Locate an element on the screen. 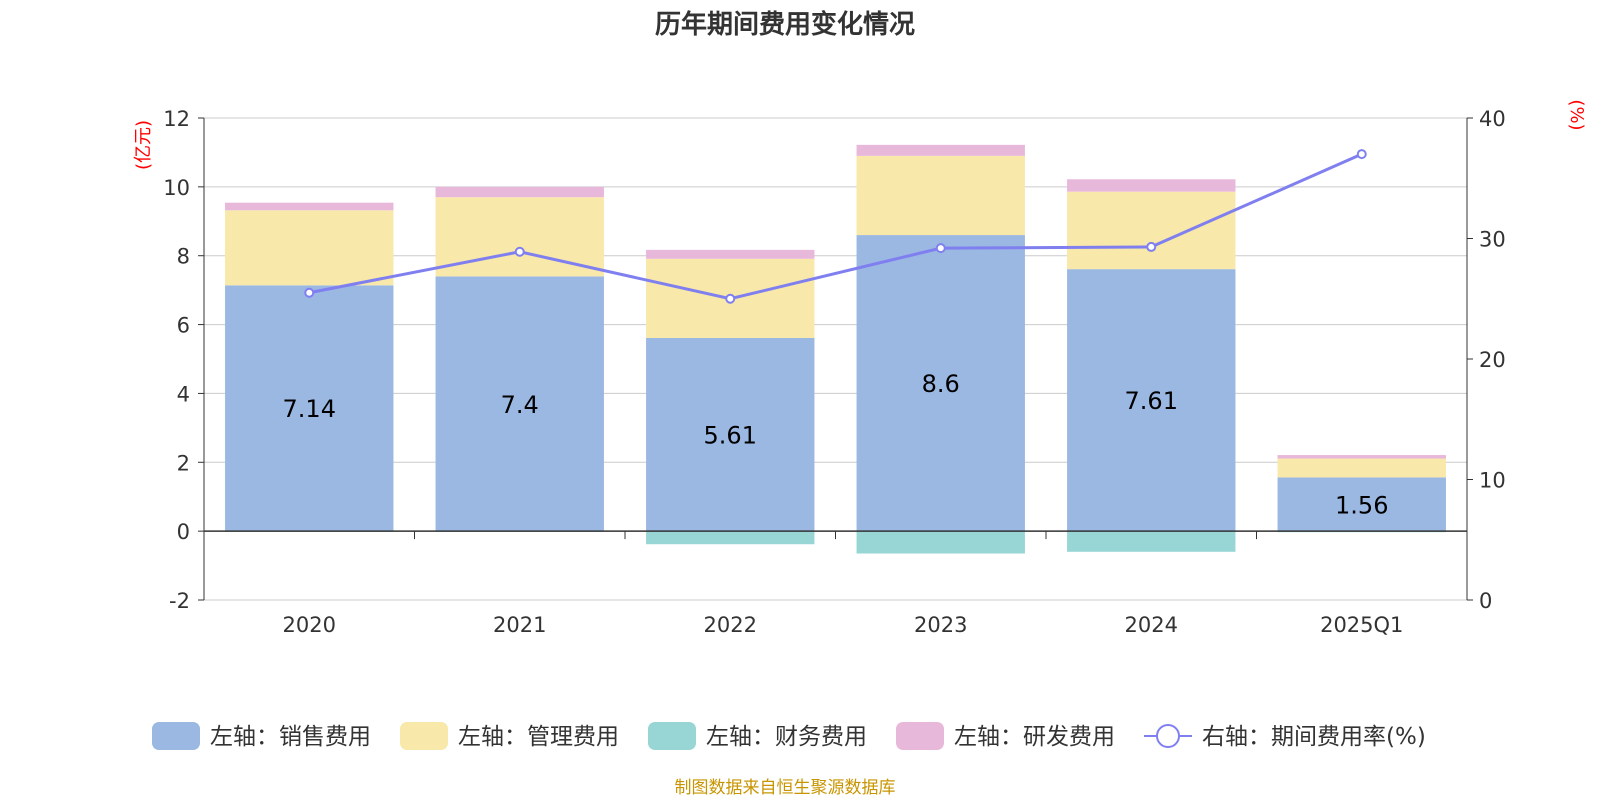 This screenshot has width=1600, height=800. bar-value-label: 7.4 is located at coordinates (520, 405).